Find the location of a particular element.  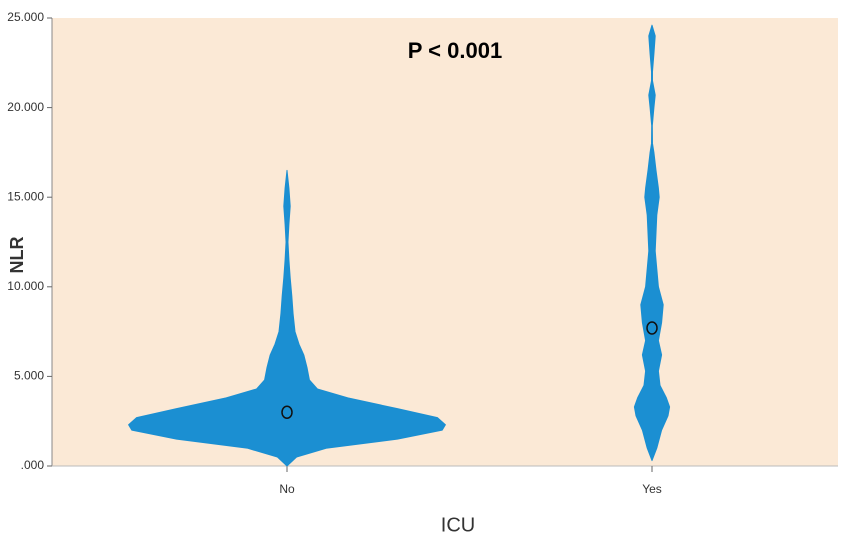

x-tick-label: No is located at coordinates (287, 489).